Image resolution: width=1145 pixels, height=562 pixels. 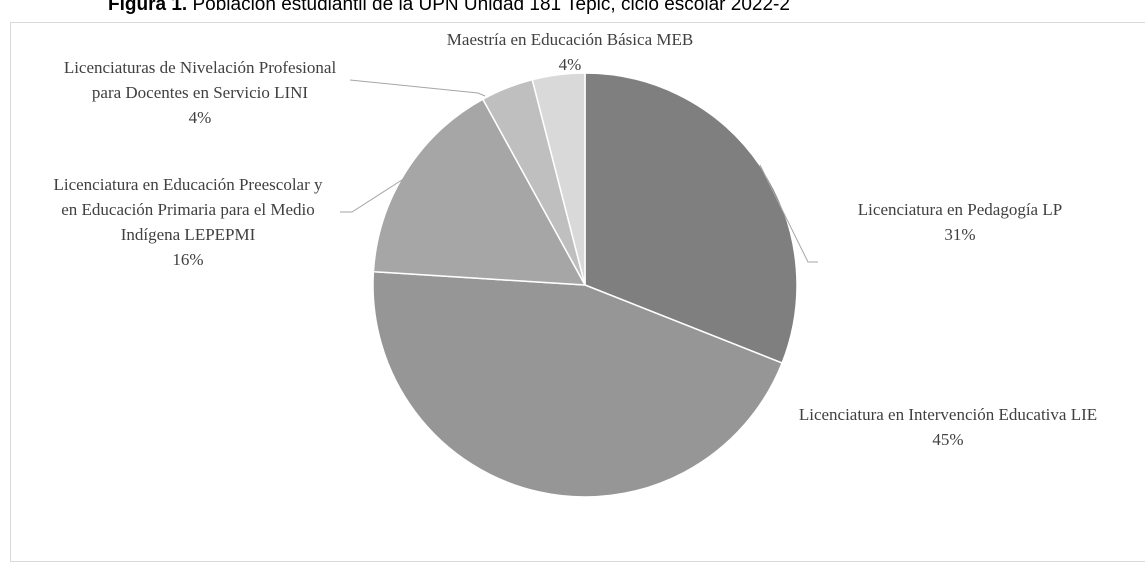 I want to click on leader-lines, so click(x=579, y=171).